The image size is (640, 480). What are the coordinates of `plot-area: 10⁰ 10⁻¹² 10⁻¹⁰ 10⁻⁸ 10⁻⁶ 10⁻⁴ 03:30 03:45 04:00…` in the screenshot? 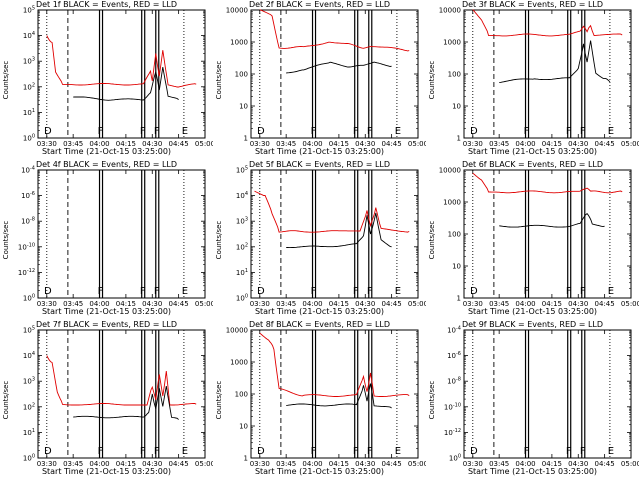 It's located at (115, 237).